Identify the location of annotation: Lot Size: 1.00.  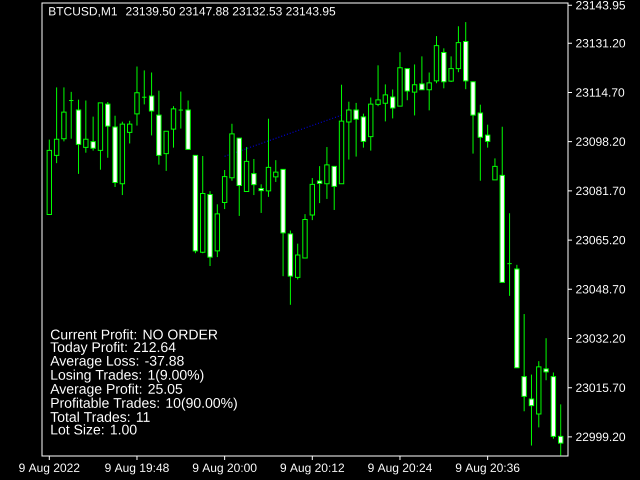
(94, 429).